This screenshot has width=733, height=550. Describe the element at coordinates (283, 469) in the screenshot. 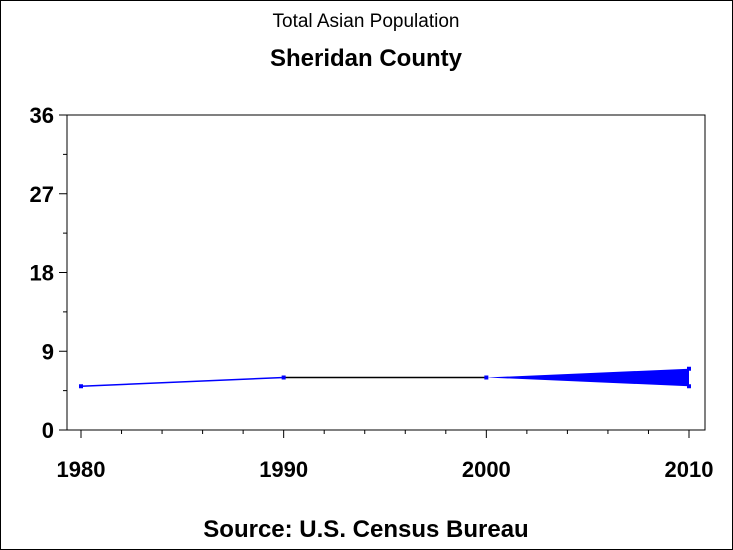

I see `x-tick-label: 1990` at that location.